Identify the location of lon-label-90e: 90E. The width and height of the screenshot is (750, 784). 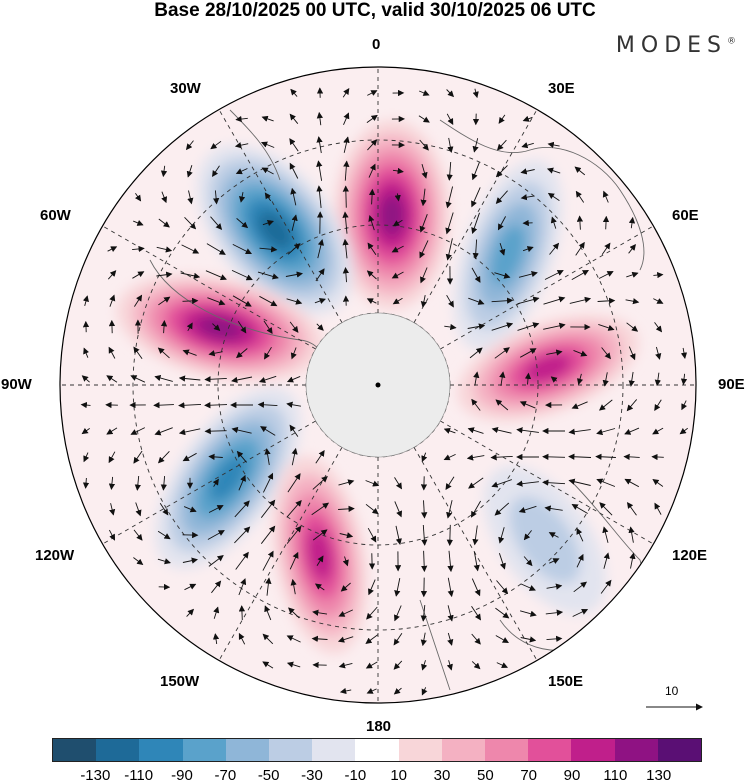
(731, 385).